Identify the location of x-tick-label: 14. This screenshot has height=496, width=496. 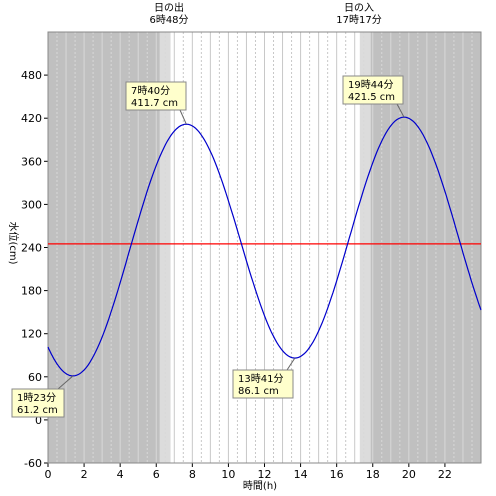
(301, 474).